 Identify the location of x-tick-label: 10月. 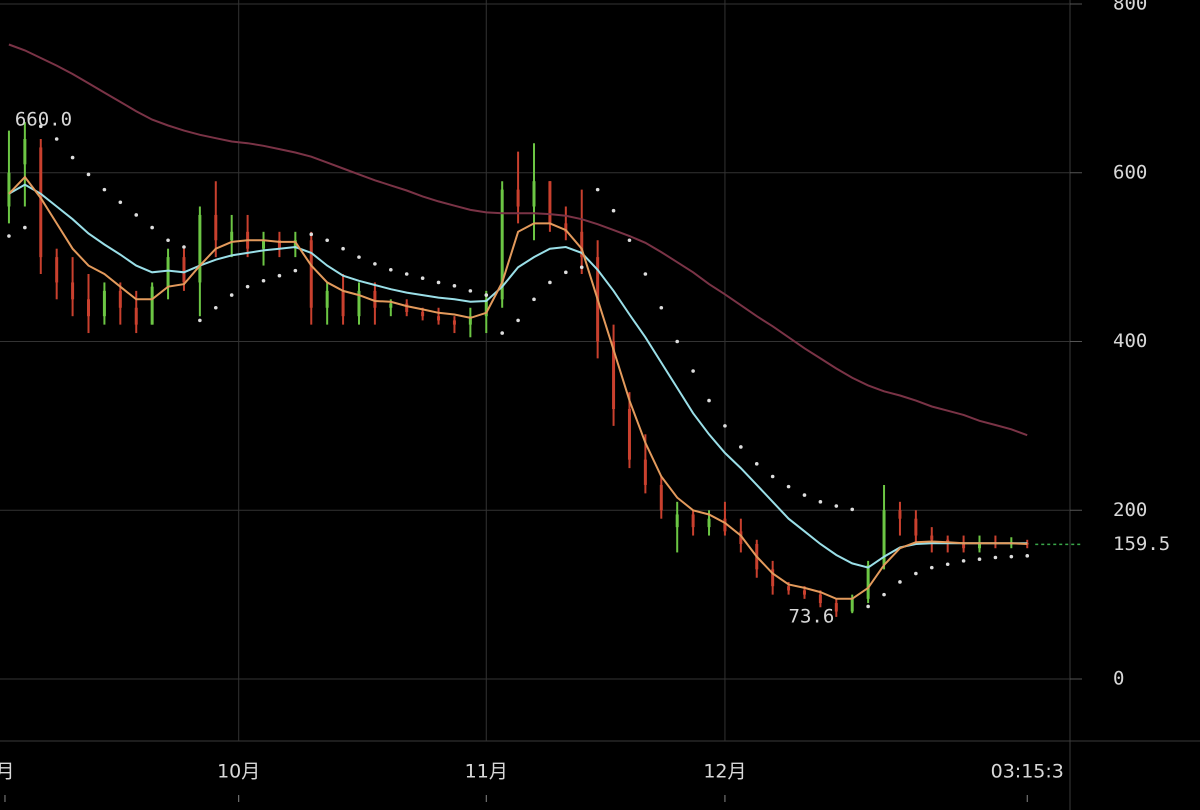
(238, 772).